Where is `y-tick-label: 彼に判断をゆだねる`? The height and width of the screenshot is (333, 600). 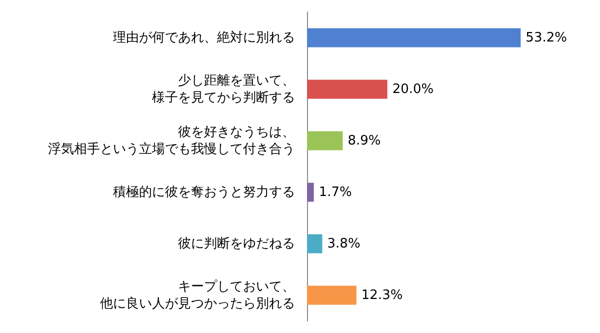
y-tick-label: 彼に判断をゆだねる is located at coordinates (236, 244).